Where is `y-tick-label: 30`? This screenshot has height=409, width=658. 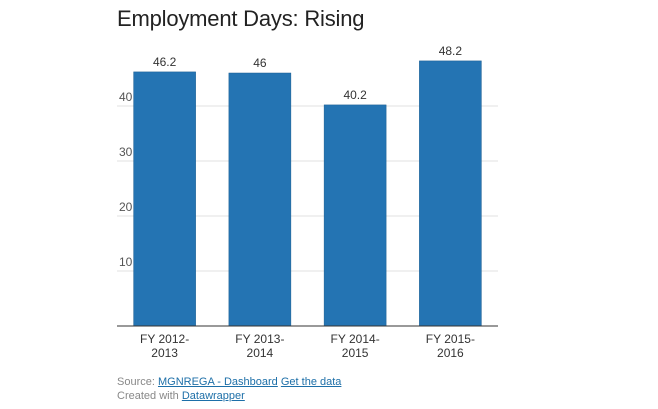
y-tick-label: 30 is located at coordinates (126, 152).